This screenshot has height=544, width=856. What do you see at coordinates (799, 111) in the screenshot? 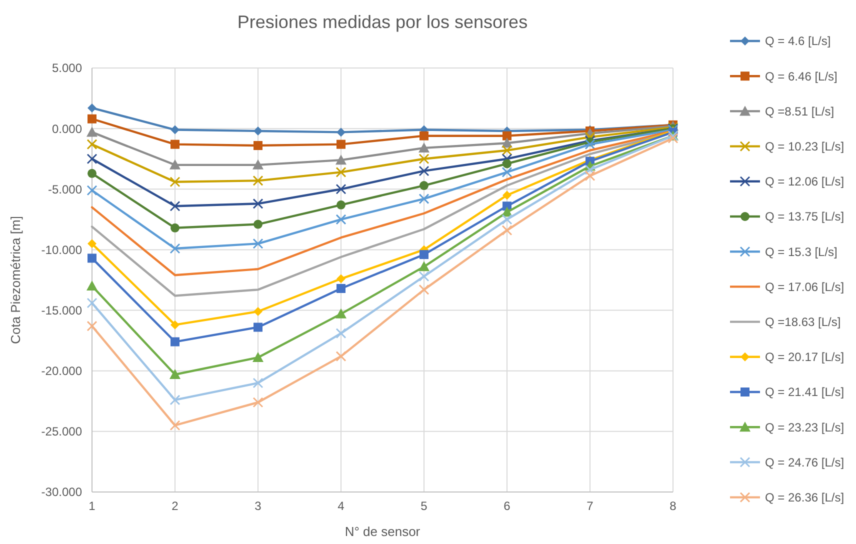
I see `legend-label: Q =8.51 [L/s]` at bounding box center [799, 111].